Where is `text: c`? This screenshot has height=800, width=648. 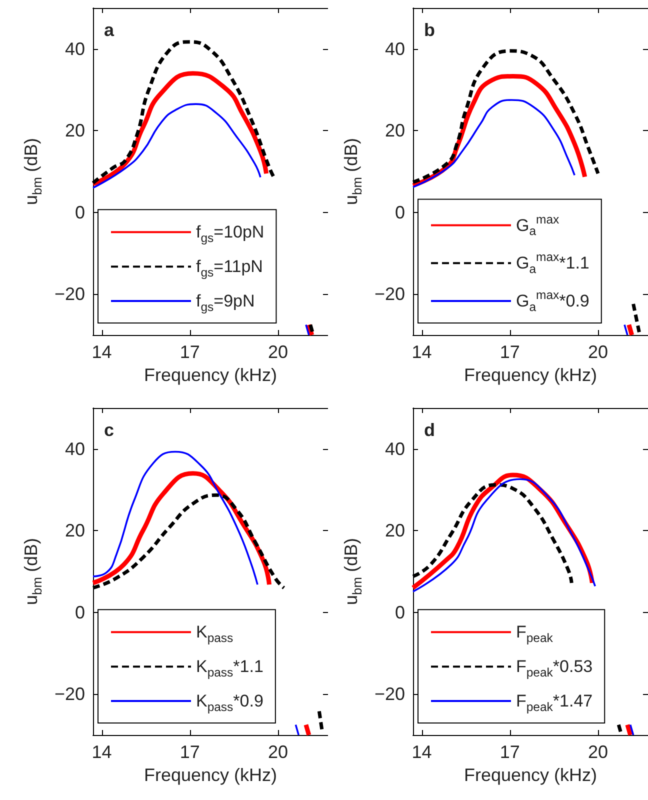 text: c is located at coordinates (109, 430).